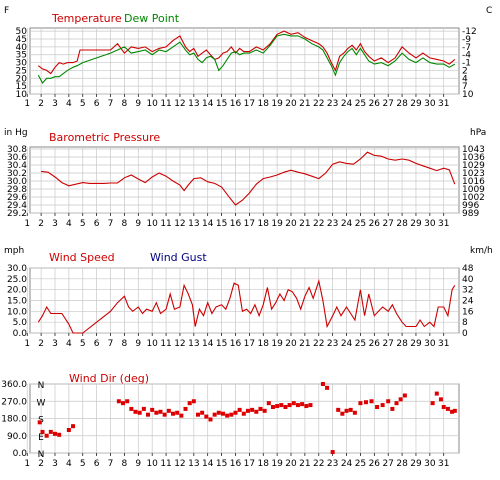 This screenshot has width=500, height=480. What do you see at coordinates (221, 224) in the screenshot?
I see `x-tick-label: 15` at bounding box center [221, 224].